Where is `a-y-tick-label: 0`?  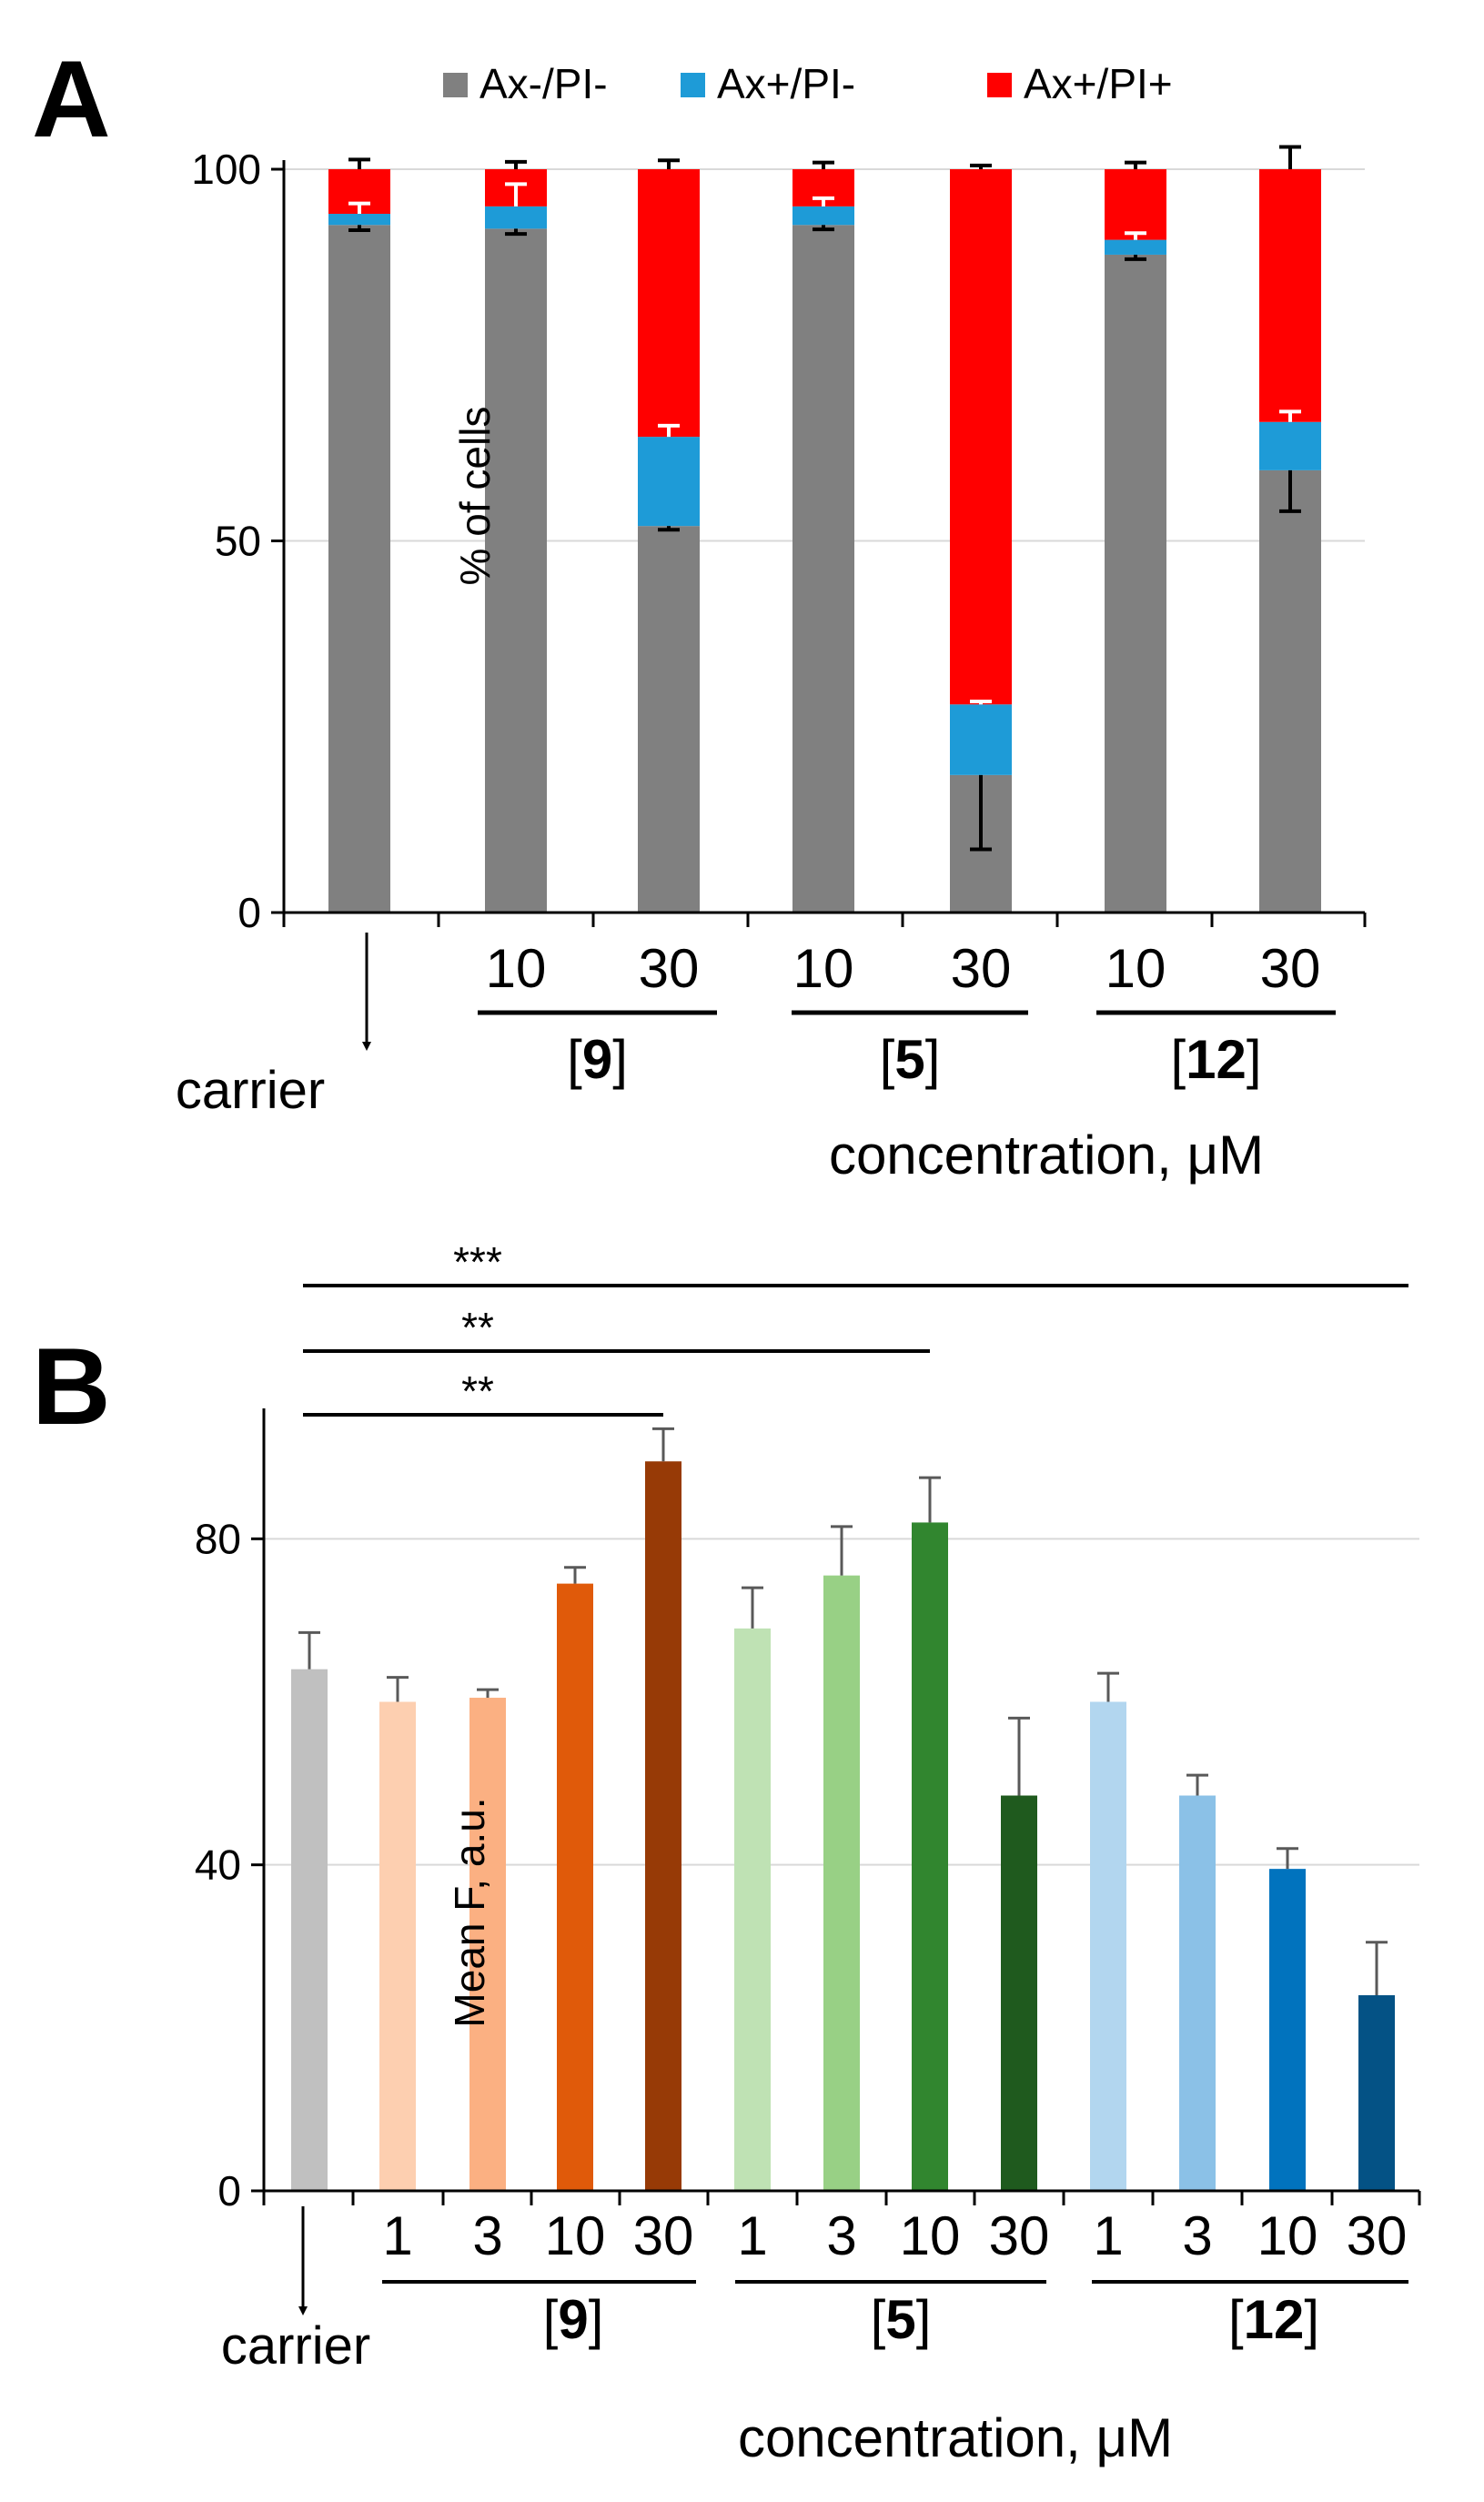 a-y-tick-label: 0 is located at coordinates (249, 912).